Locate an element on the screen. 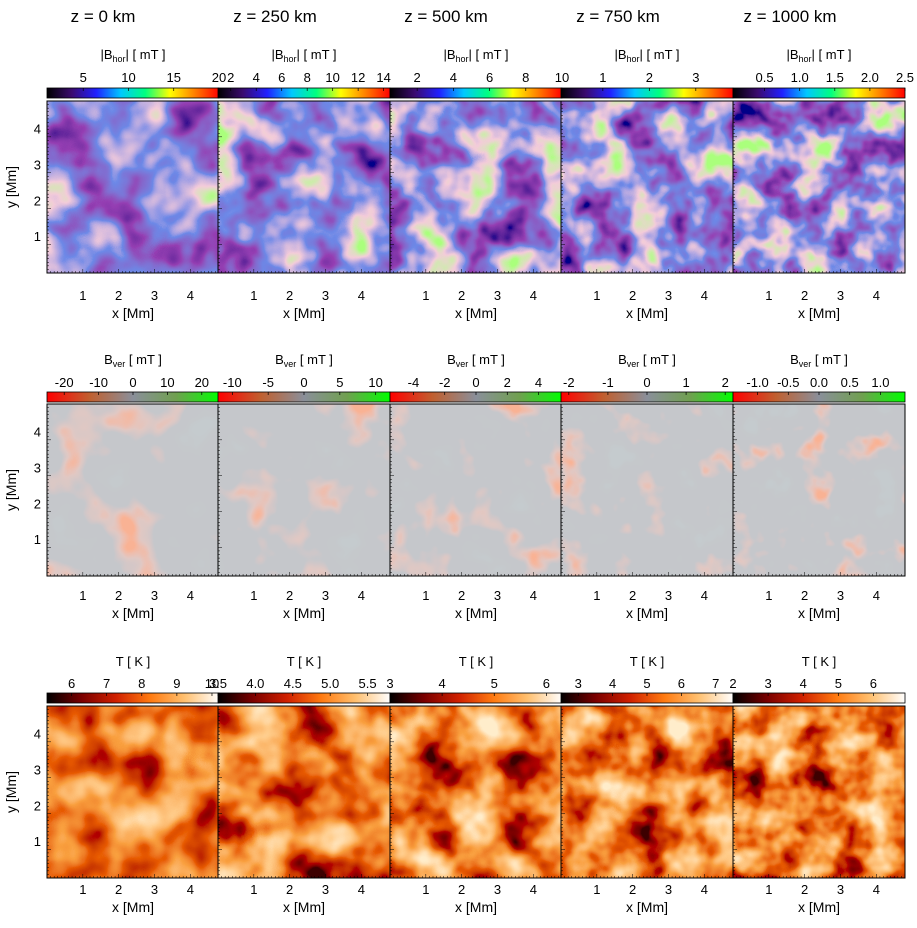 This screenshot has width=917, height=928. colorbar-tick-label: -1.0 is located at coordinates (757, 382).